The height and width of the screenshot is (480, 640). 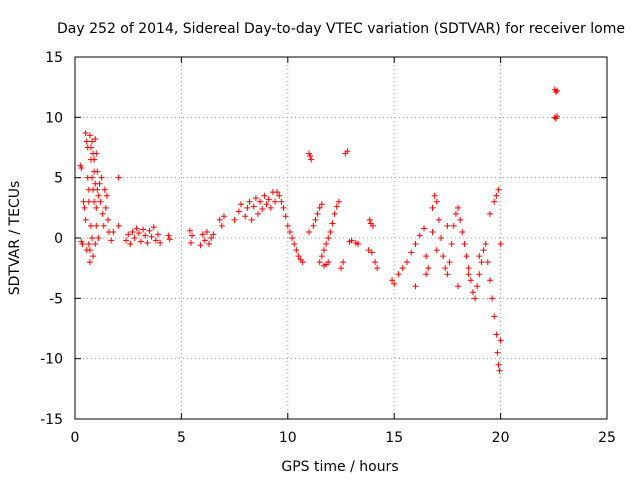 I want to click on y-tick-label: -10, so click(x=51, y=360).